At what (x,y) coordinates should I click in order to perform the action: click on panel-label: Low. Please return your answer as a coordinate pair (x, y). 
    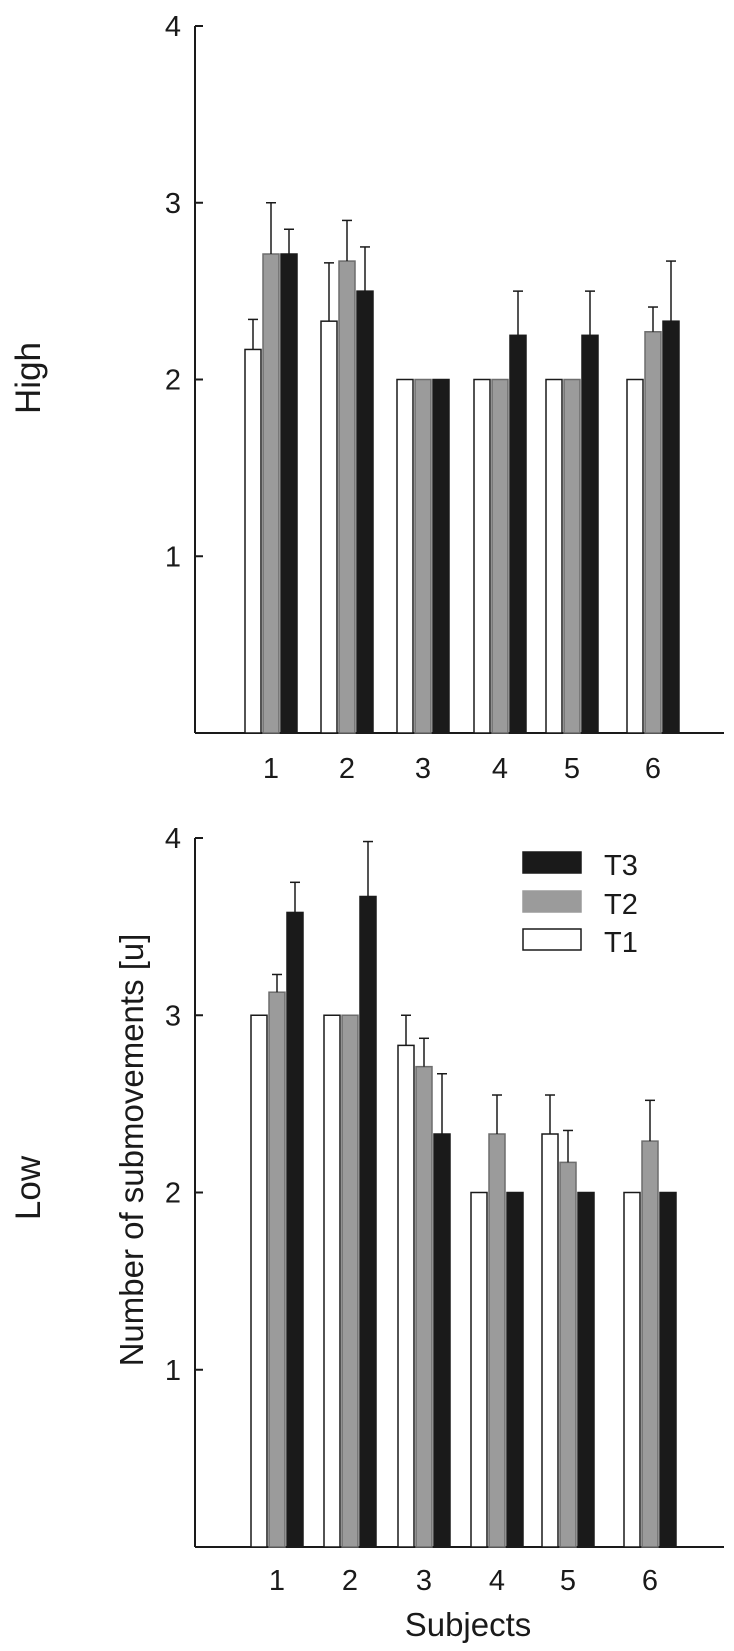
    Looking at the image, I should click on (28, 1187).